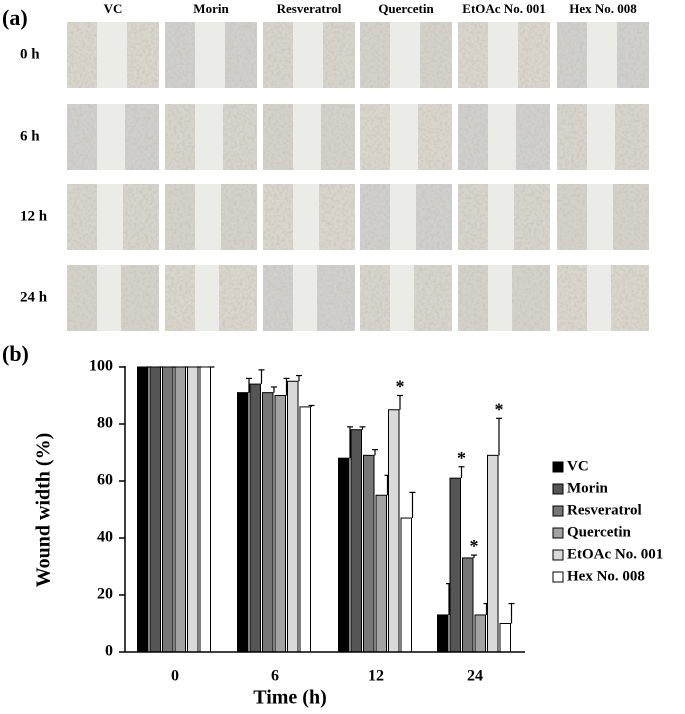 The image size is (685, 714). Describe the element at coordinates (406, 8) in the screenshot. I see `column-label: Quercetin` at that location.